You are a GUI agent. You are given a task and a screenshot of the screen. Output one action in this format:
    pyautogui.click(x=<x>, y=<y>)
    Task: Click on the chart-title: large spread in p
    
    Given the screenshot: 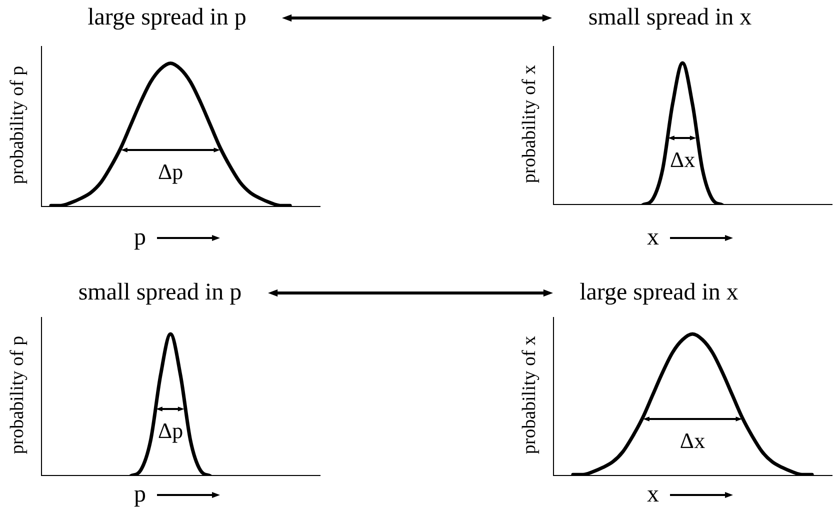 What is the action you would take?
    pyautogui.click(x=167, y=18)
    